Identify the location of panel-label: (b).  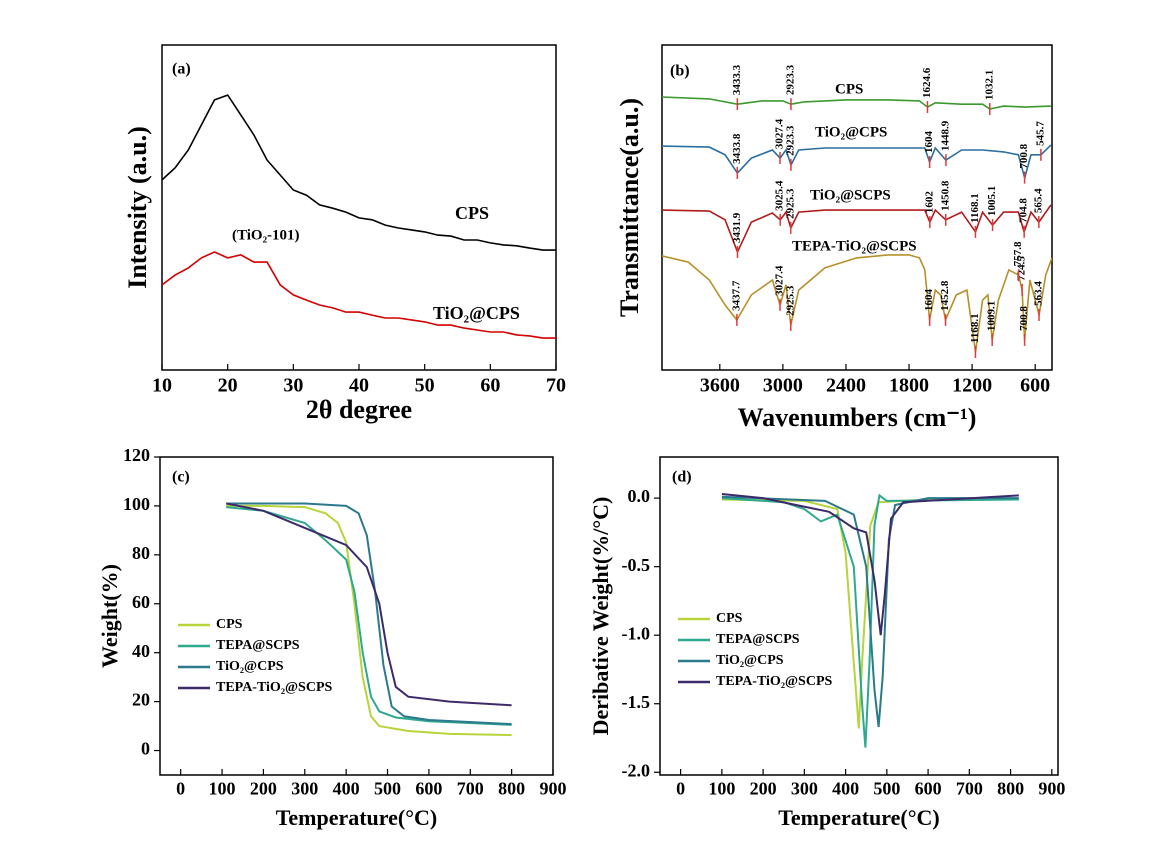
(680, 71).